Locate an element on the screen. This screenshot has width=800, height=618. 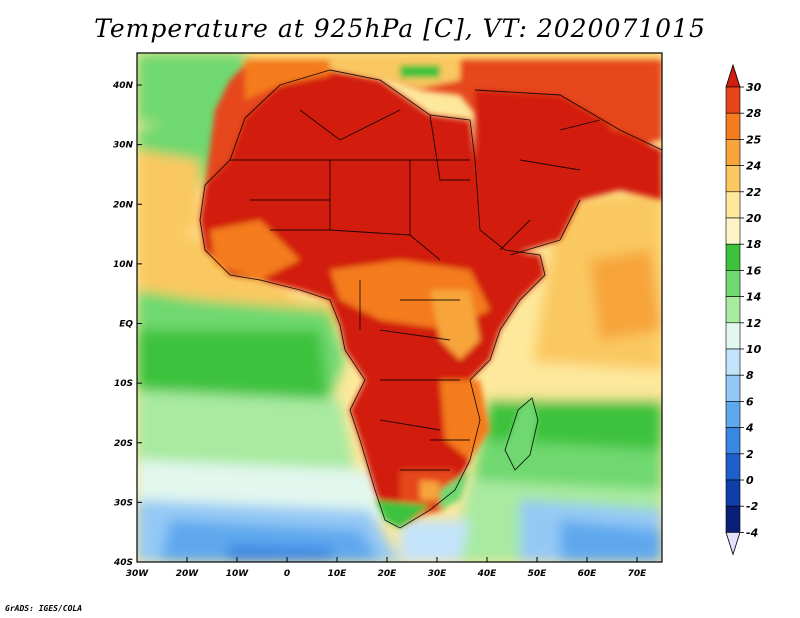
lat-tick-label: EQ is located at coordinates (126, 325).